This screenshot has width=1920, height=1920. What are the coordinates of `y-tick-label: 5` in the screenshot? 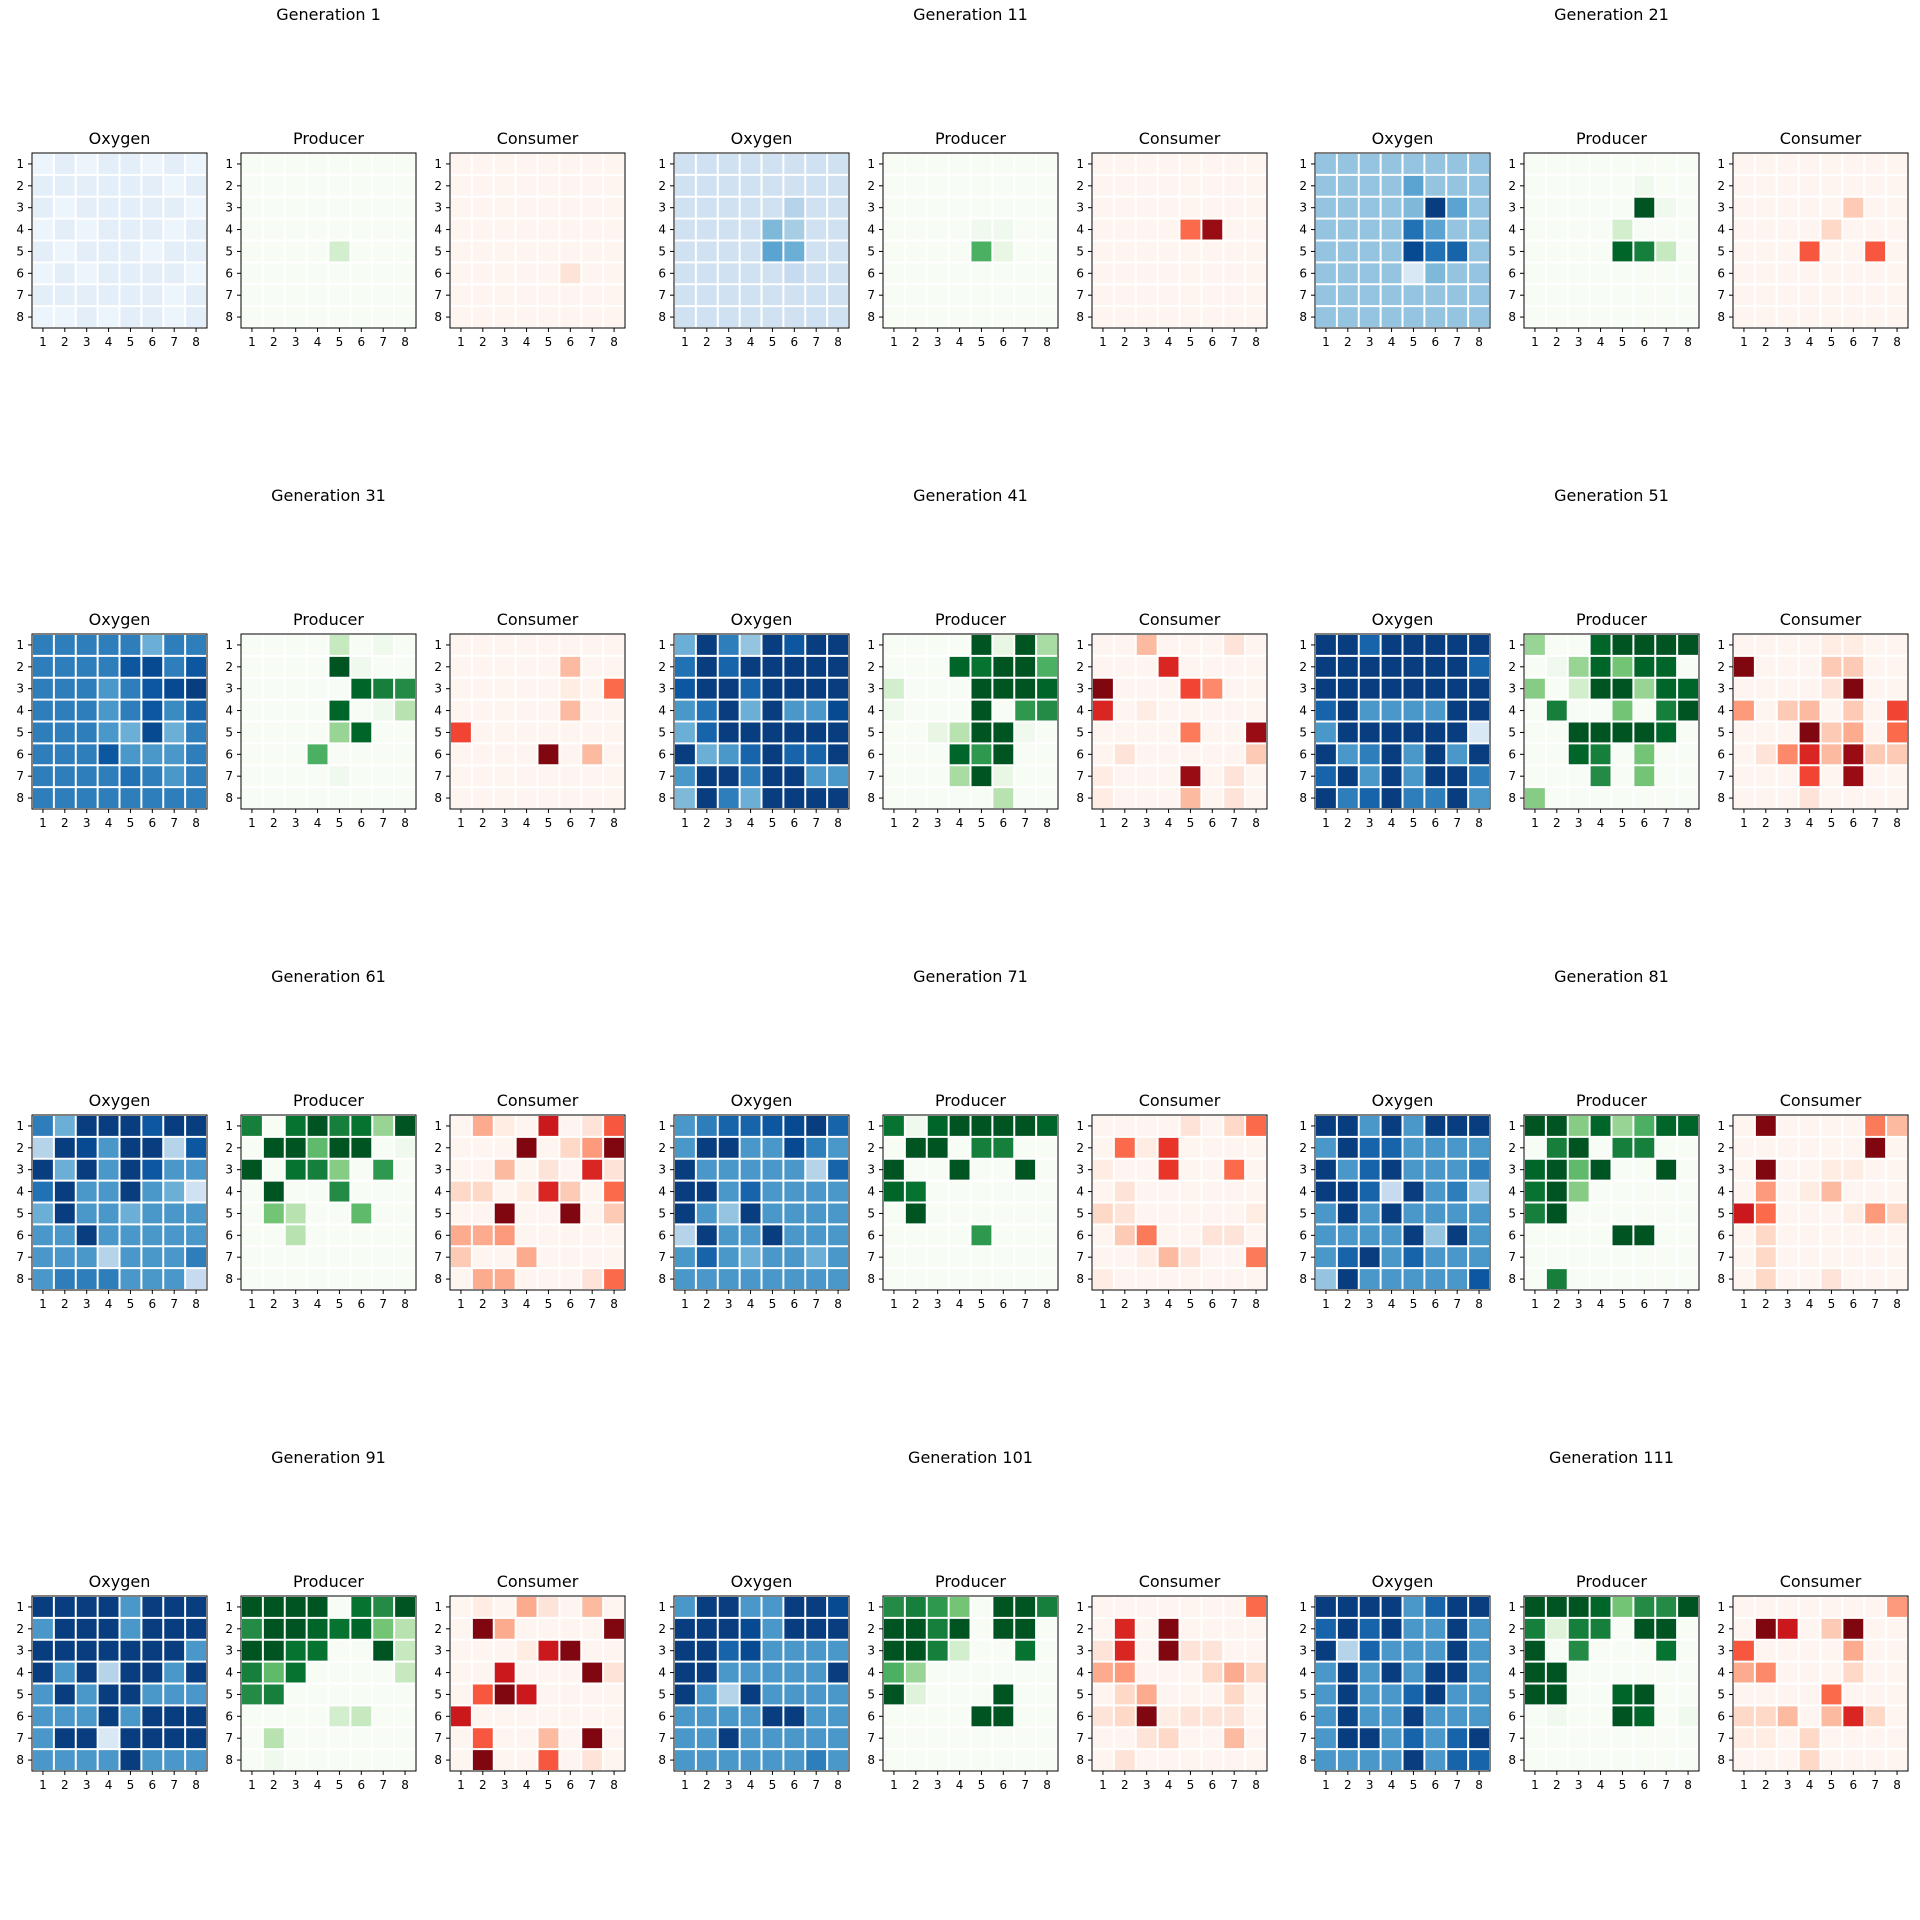 It's located at (438, 732).